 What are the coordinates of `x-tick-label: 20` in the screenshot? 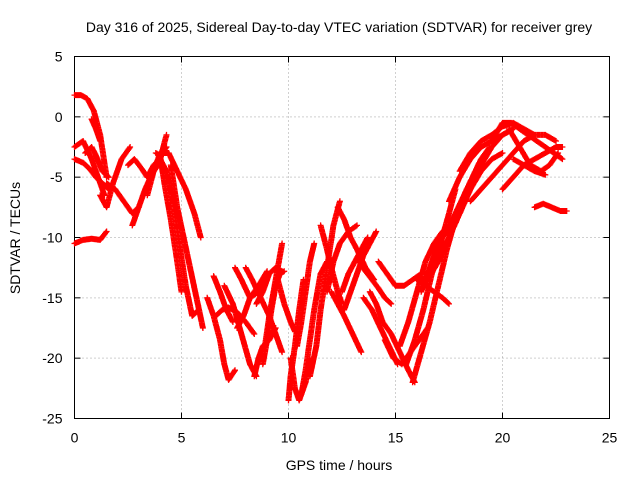 It's located at (503, 438).